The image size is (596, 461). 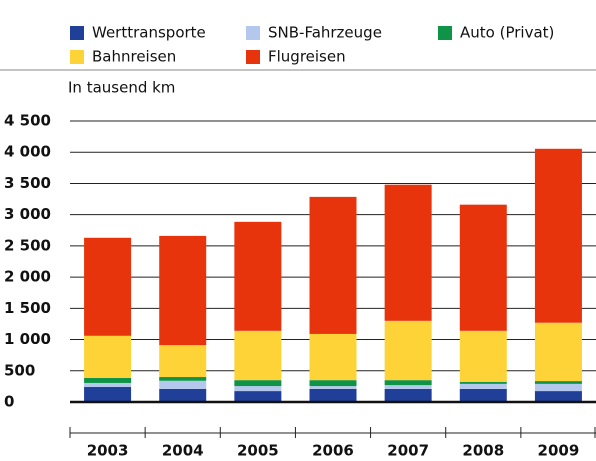 I want to click on y-tick-label: 4 500, so click(x=27, y=121).